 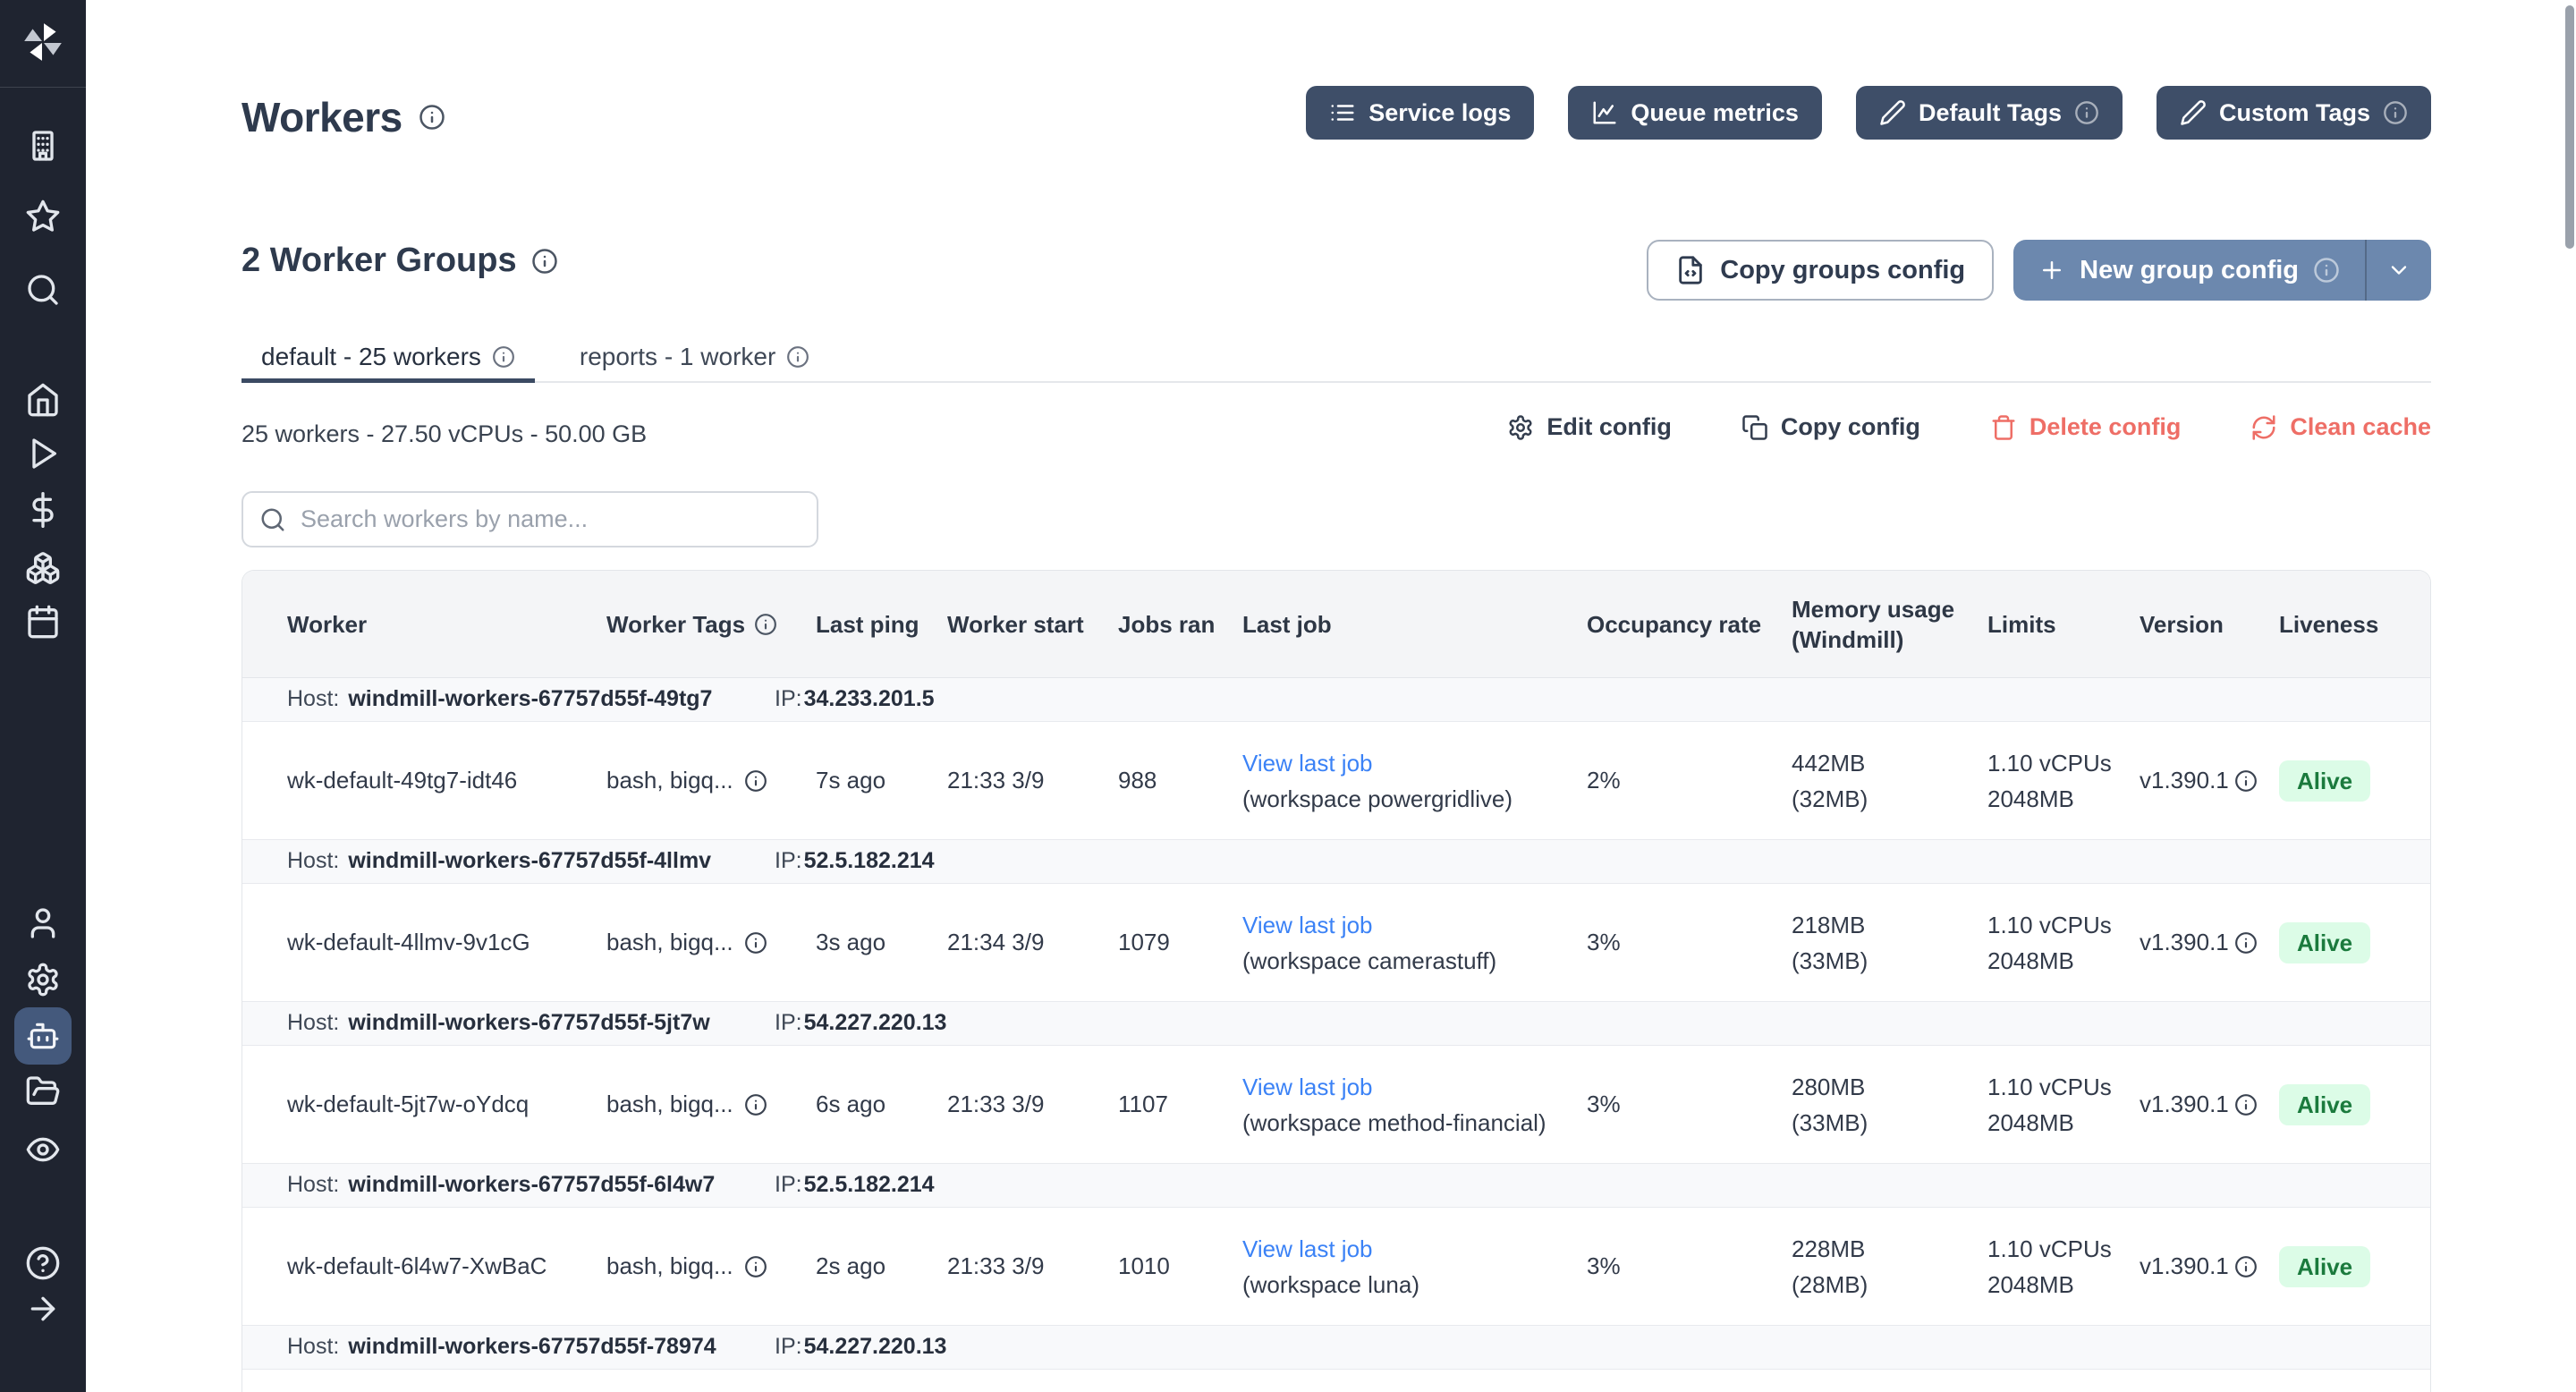 What do you see at coordinates (851, 942) in the screenshot?
I see `worker-last-ping: 3s ago` at bounding box center [851, 942].